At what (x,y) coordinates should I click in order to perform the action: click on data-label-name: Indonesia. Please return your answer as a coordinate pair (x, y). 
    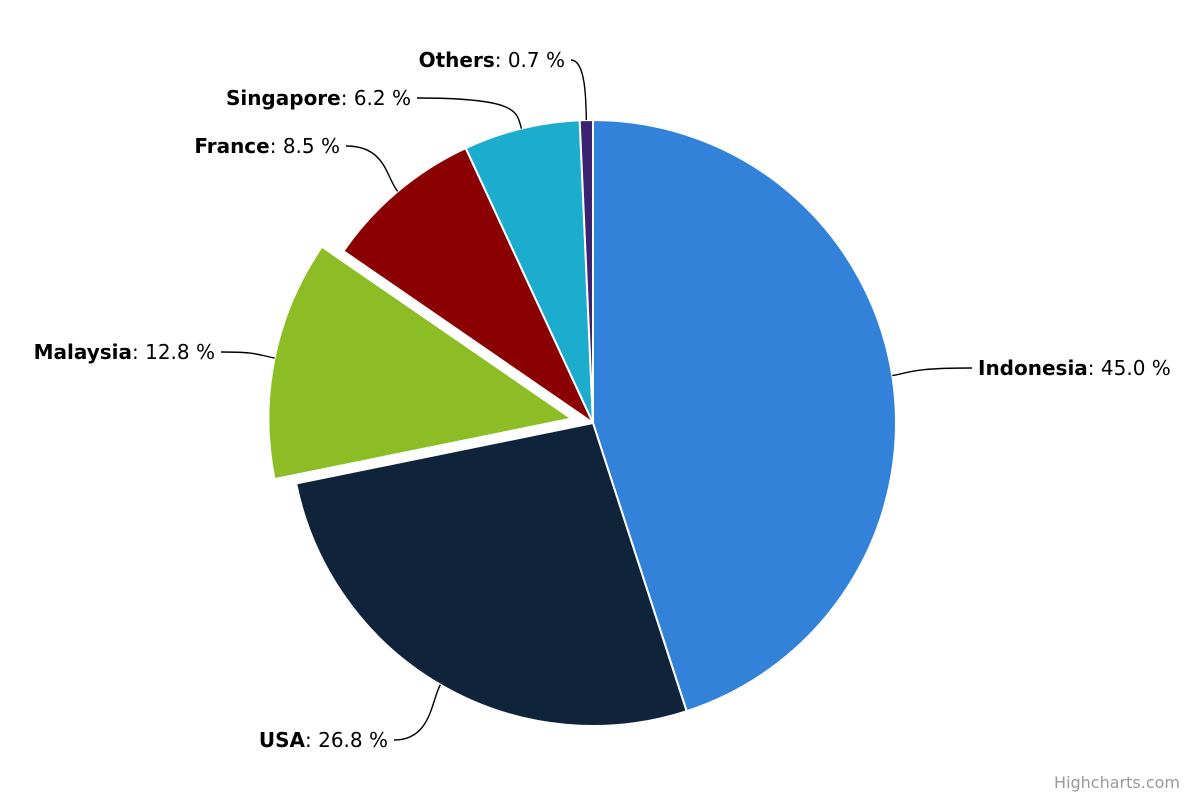
    Looking at the image, I should click on (1033, 368).